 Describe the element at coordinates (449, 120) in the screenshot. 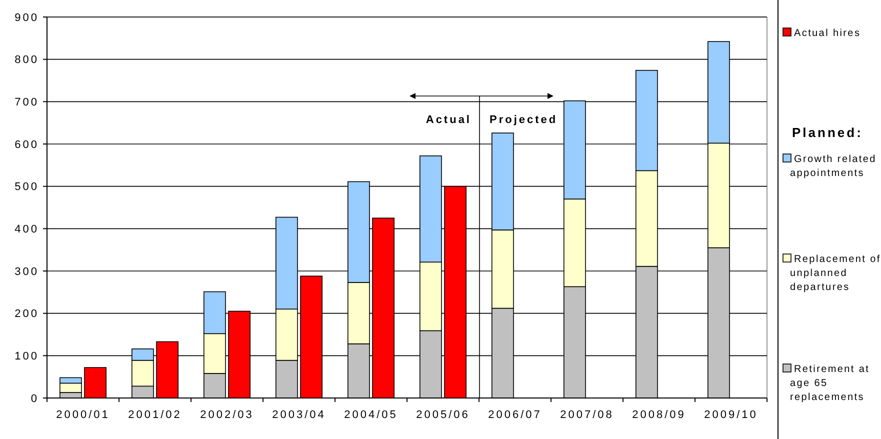

I see `annotation: Actual` at that location.